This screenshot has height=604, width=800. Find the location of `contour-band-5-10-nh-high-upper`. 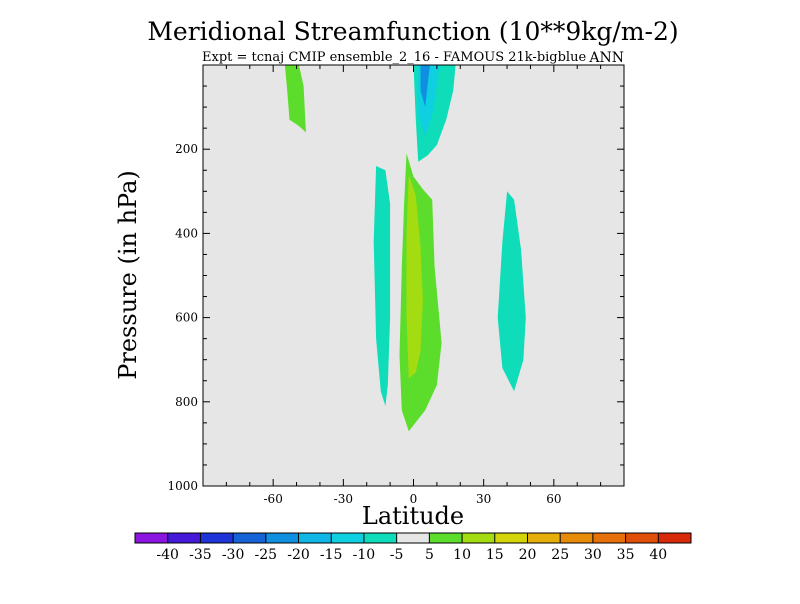

contour-band-5-10-nh-high-upper is located at coordinates (295, 99).